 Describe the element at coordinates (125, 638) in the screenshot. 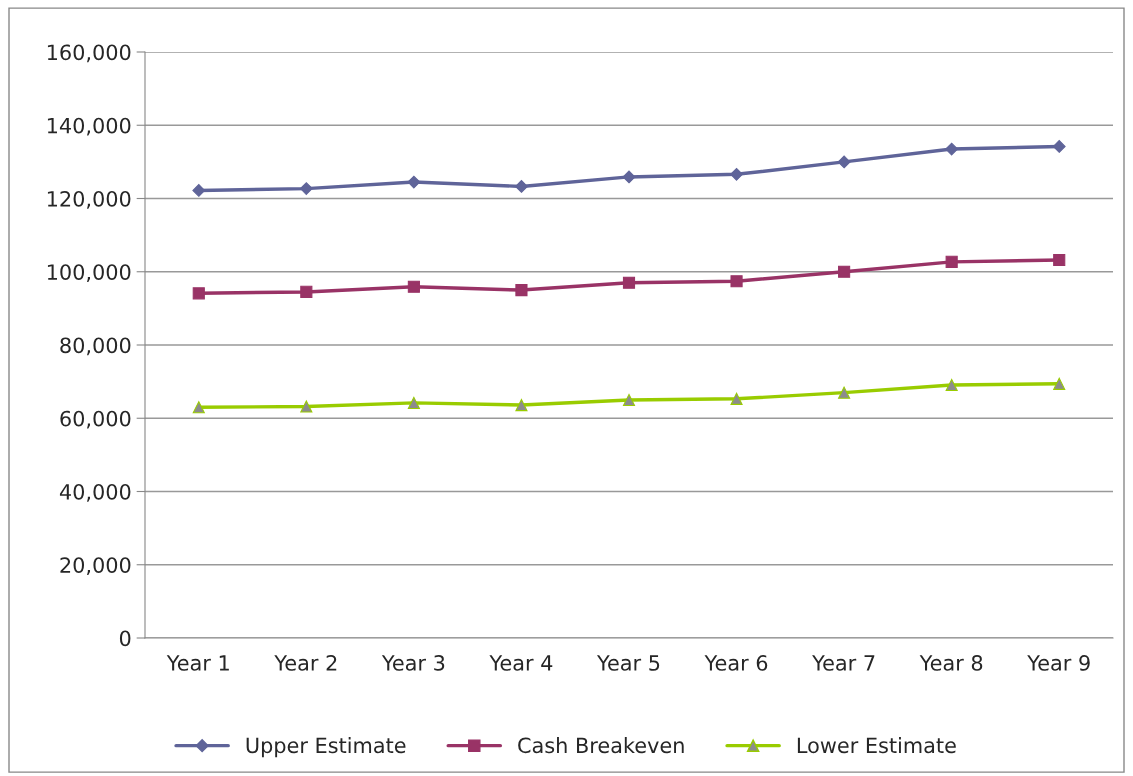

I see `y-tick-label: 0` at that location.